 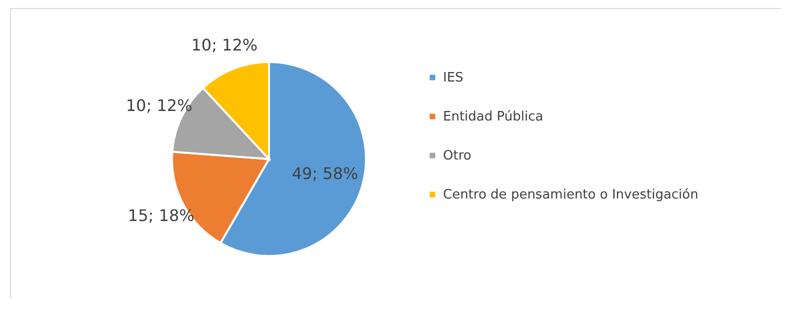 What do you see at coordinates (325, 174) in the screenshot?
I see `data-label: 49; 58%` at bounding box center [325, 174].